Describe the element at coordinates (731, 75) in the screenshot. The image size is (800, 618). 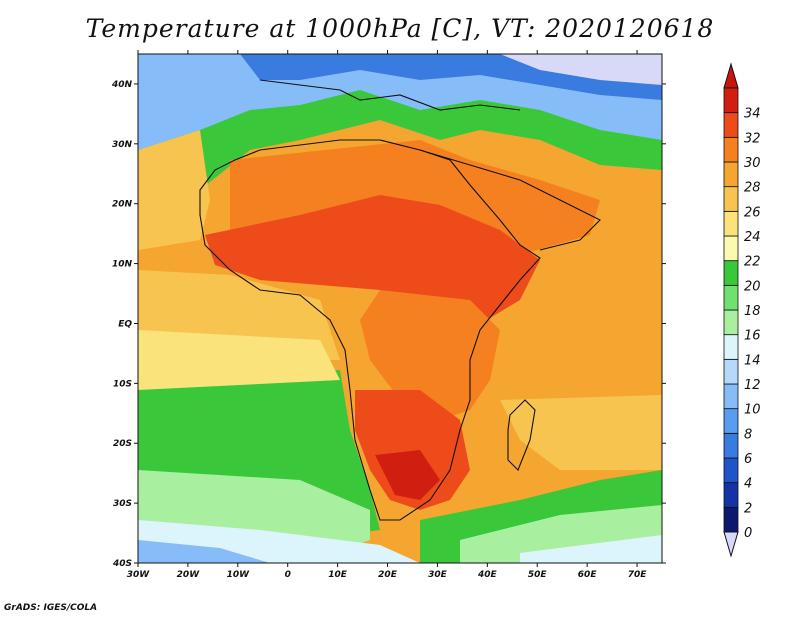
I see `colorbar-high-arrow` at that location.